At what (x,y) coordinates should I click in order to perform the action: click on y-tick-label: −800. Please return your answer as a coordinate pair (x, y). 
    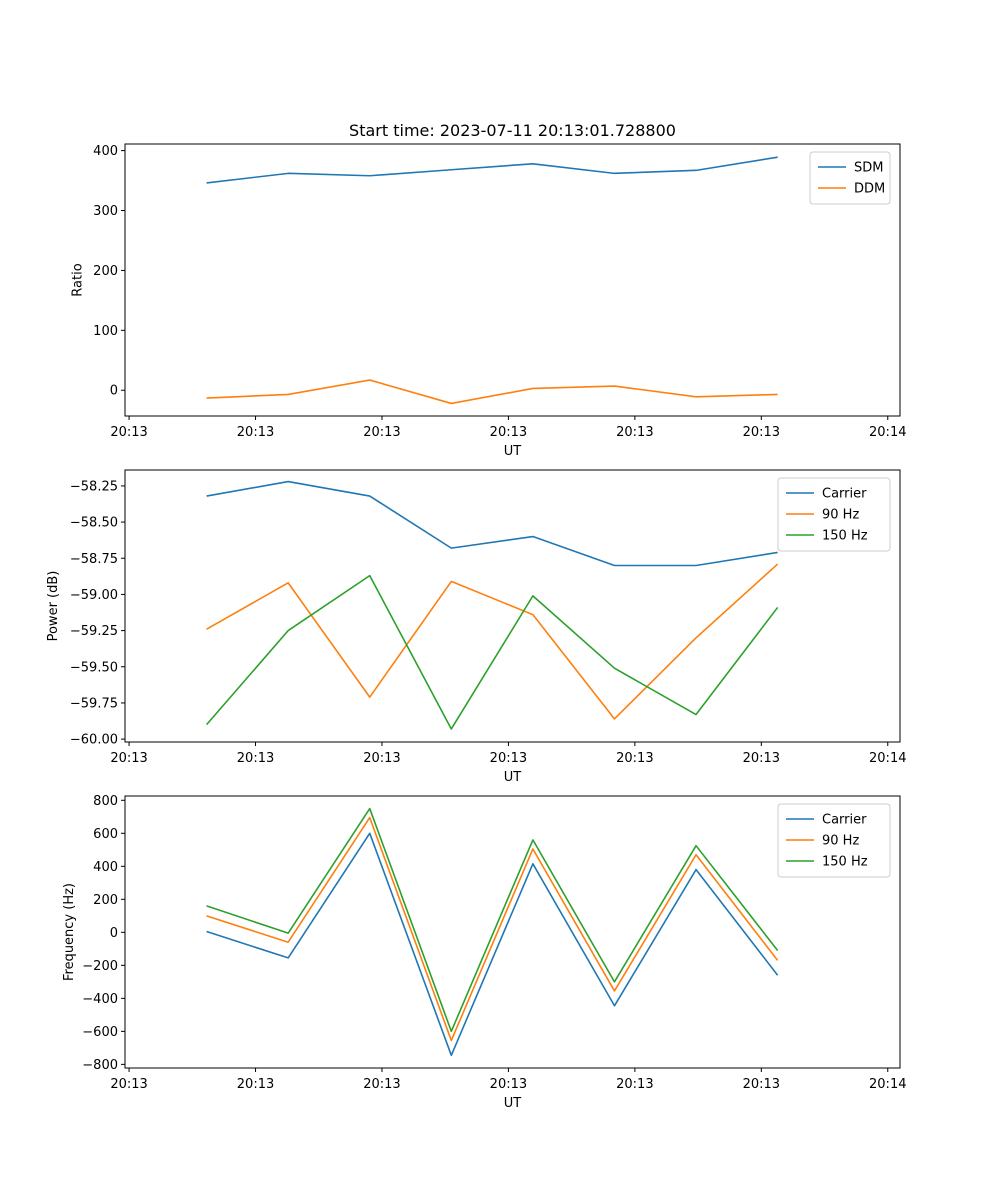
    Looking at the image, I should click on (100, 1065).